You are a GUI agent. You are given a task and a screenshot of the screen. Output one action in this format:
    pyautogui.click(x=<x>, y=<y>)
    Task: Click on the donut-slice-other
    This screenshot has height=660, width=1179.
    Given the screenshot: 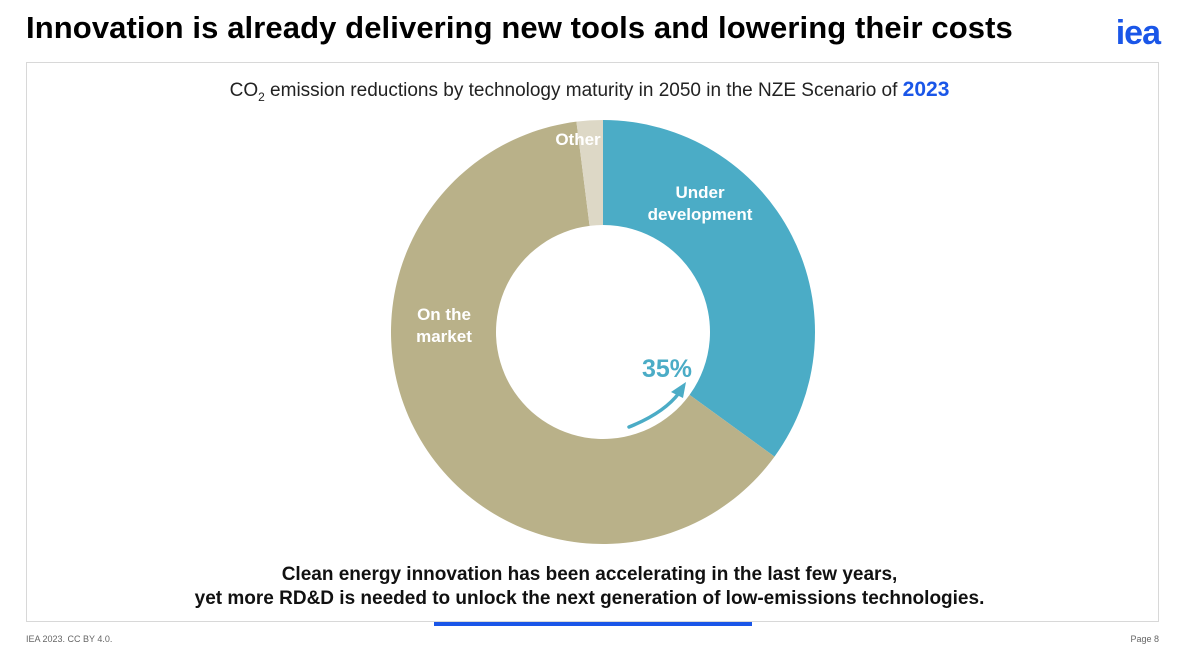 What is the action you would take?
    pyautogui.click(x=589, y=173)
    